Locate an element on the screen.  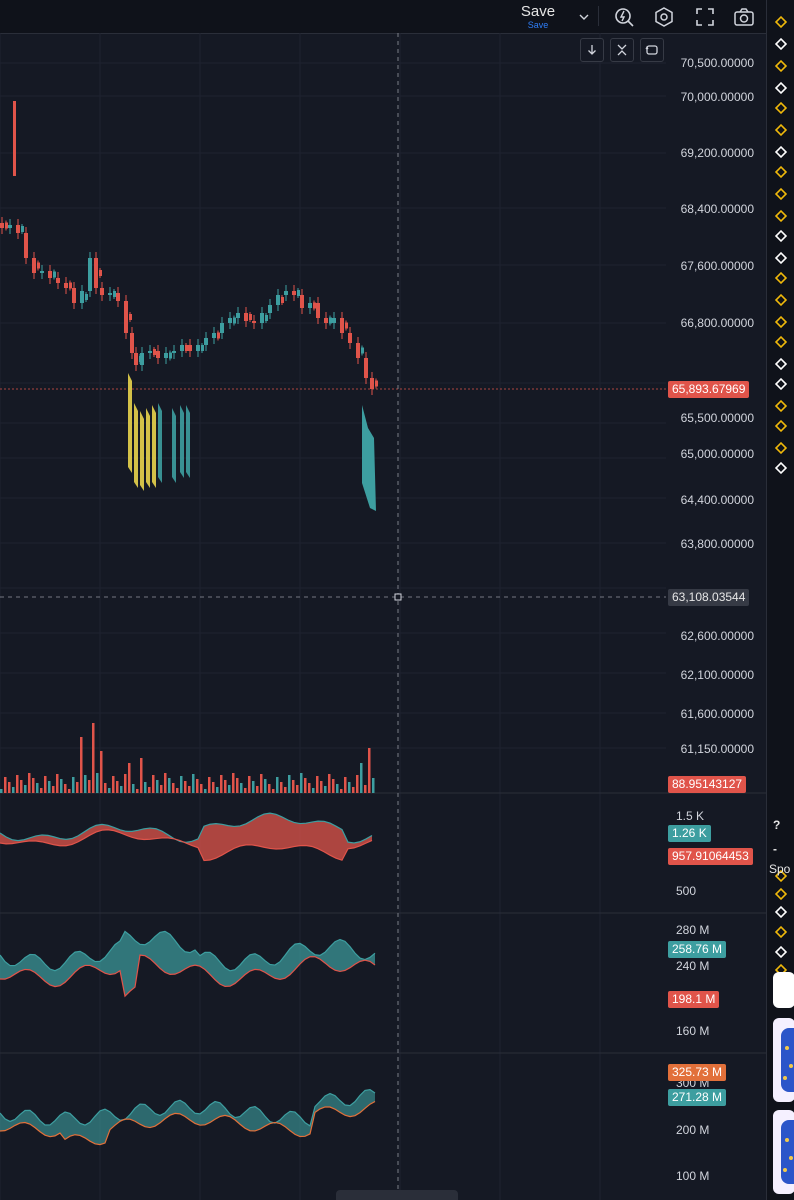
indicator-3-lines is located at coordinates (188, 1117).